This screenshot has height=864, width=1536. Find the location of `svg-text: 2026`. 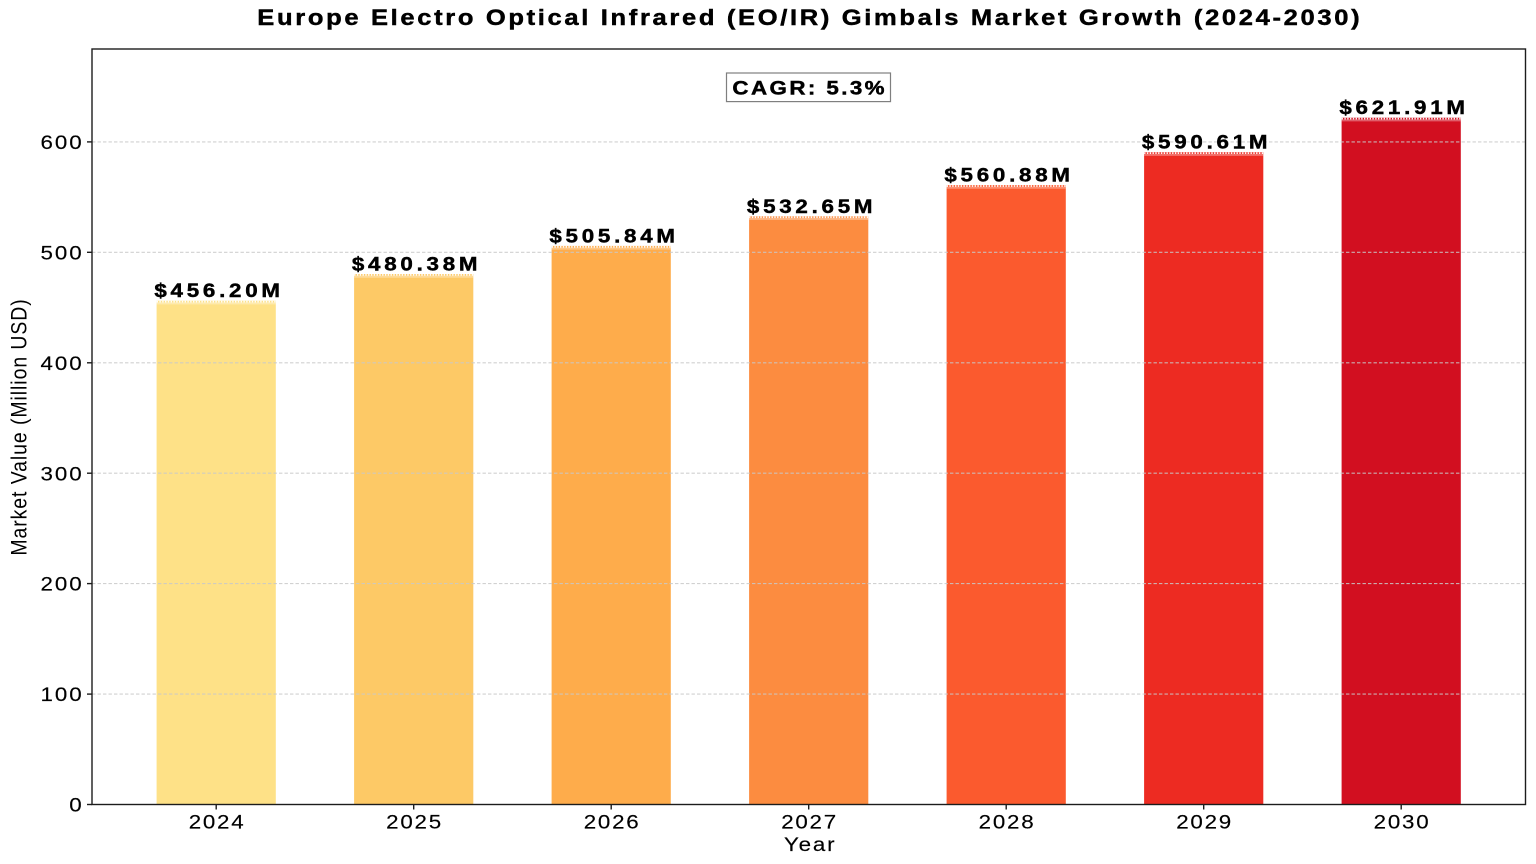

svg-text: 2026 is located at coordinates (612, 822).